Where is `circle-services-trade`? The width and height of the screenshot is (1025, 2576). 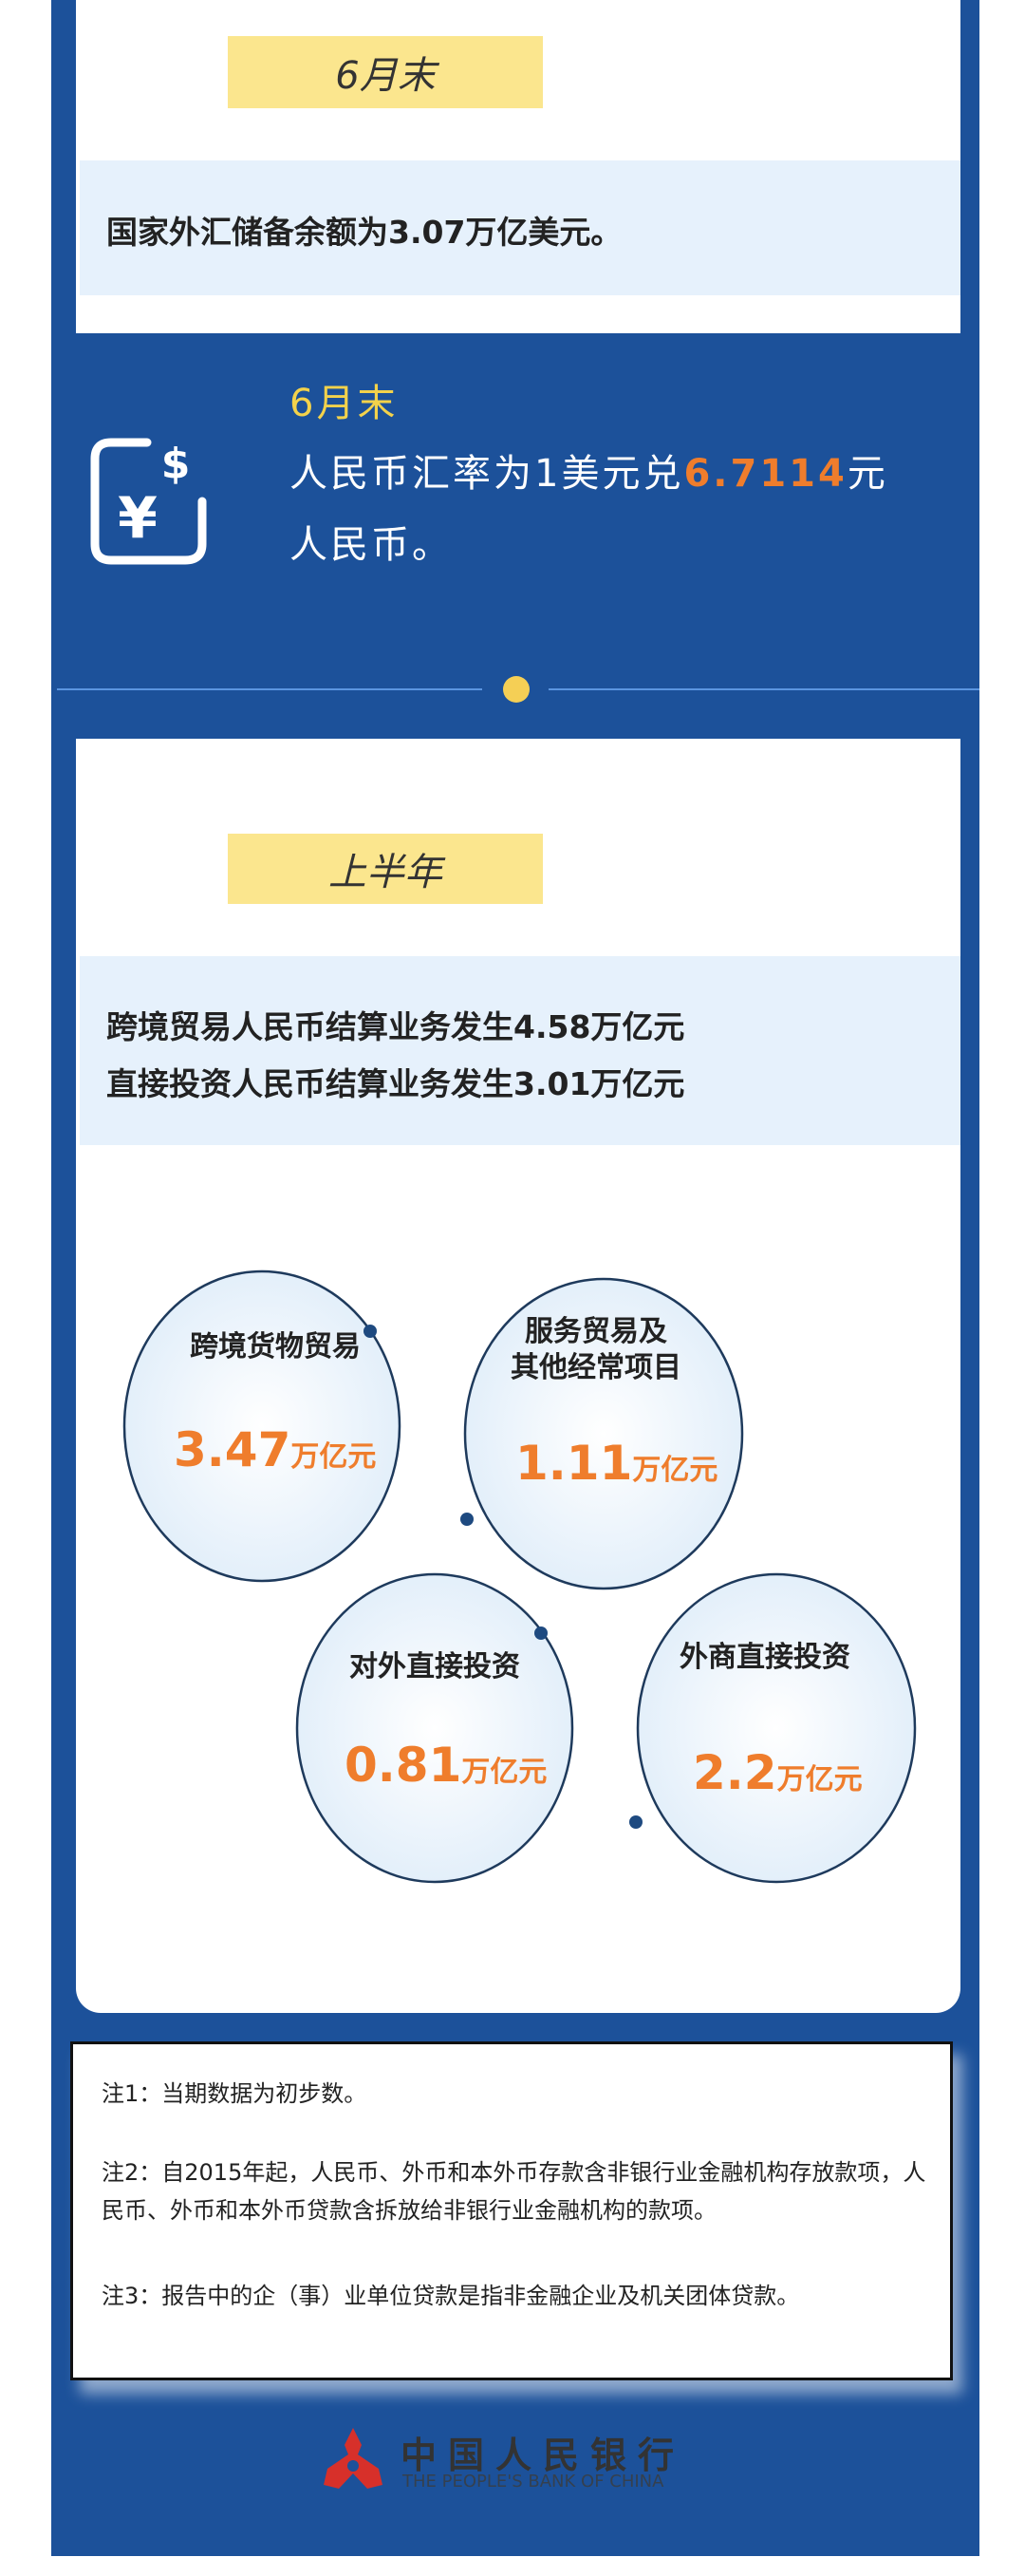 circle-services-trade is located at coordinates (603, 1433).